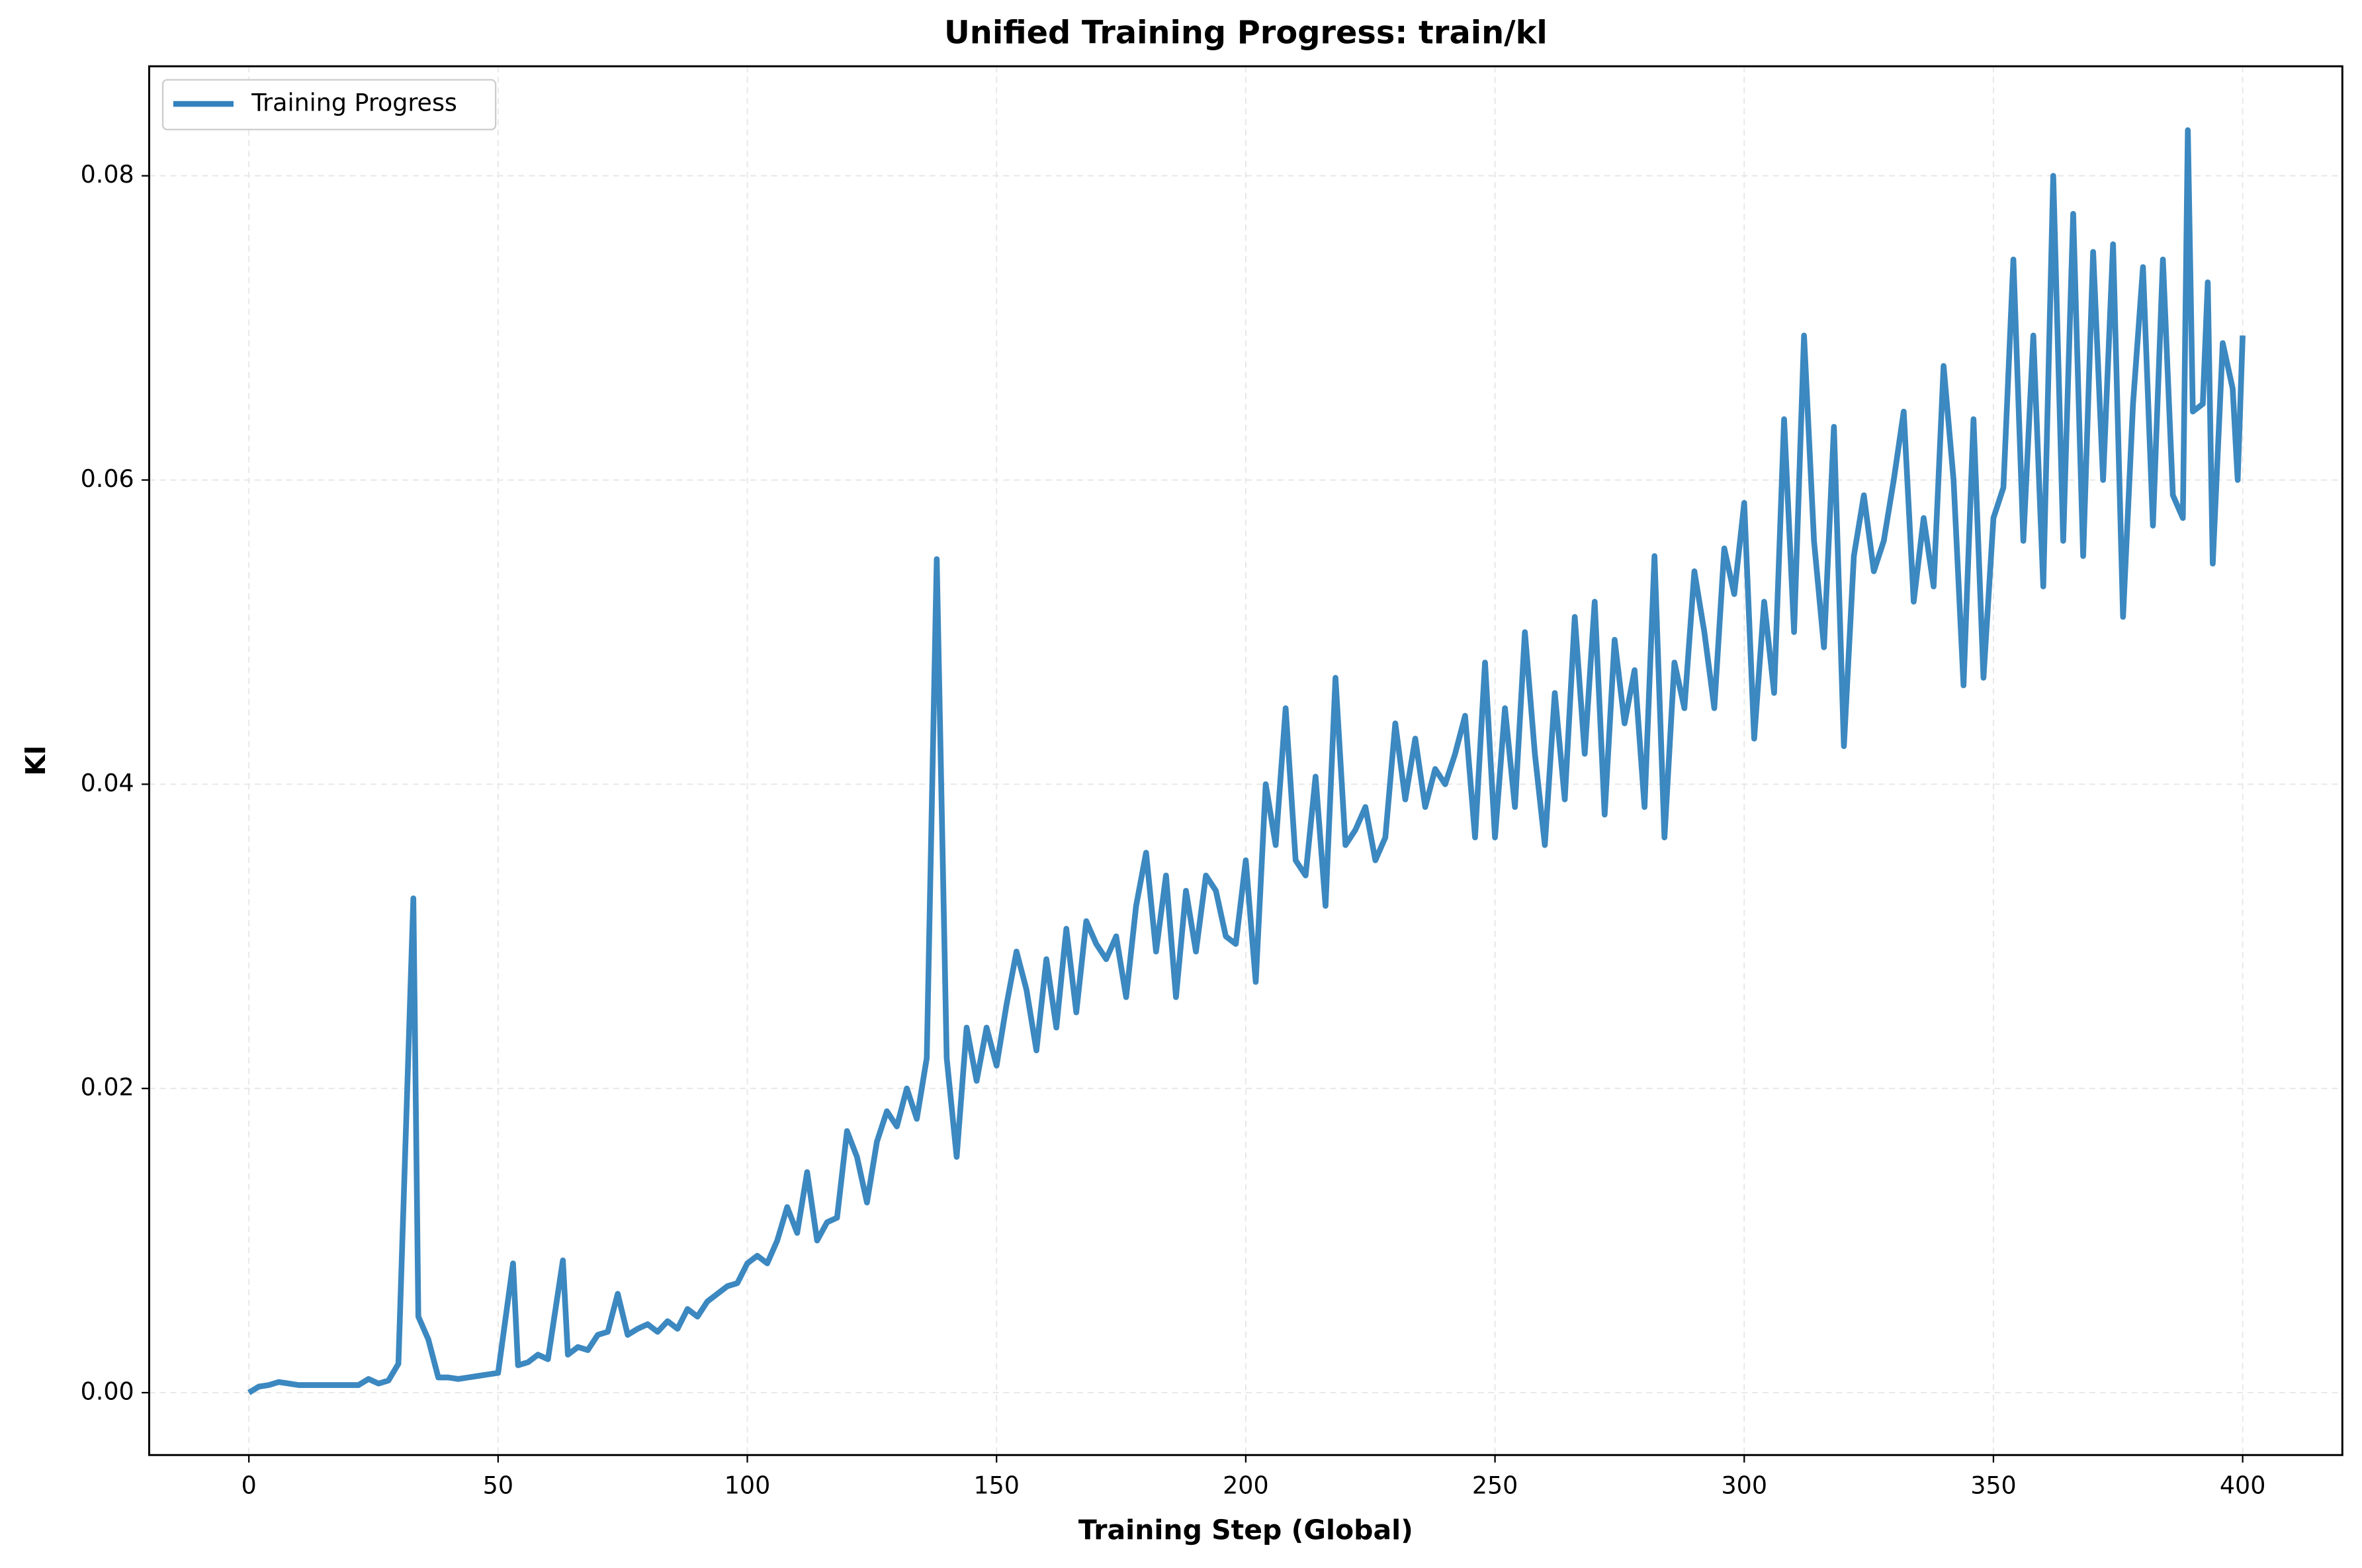 The image size is (2362, 1568). What do you see at coordinates (249, 1485) in the screenshot?
I see `x-tick-label: 0` at bounding box center [249, 1485].